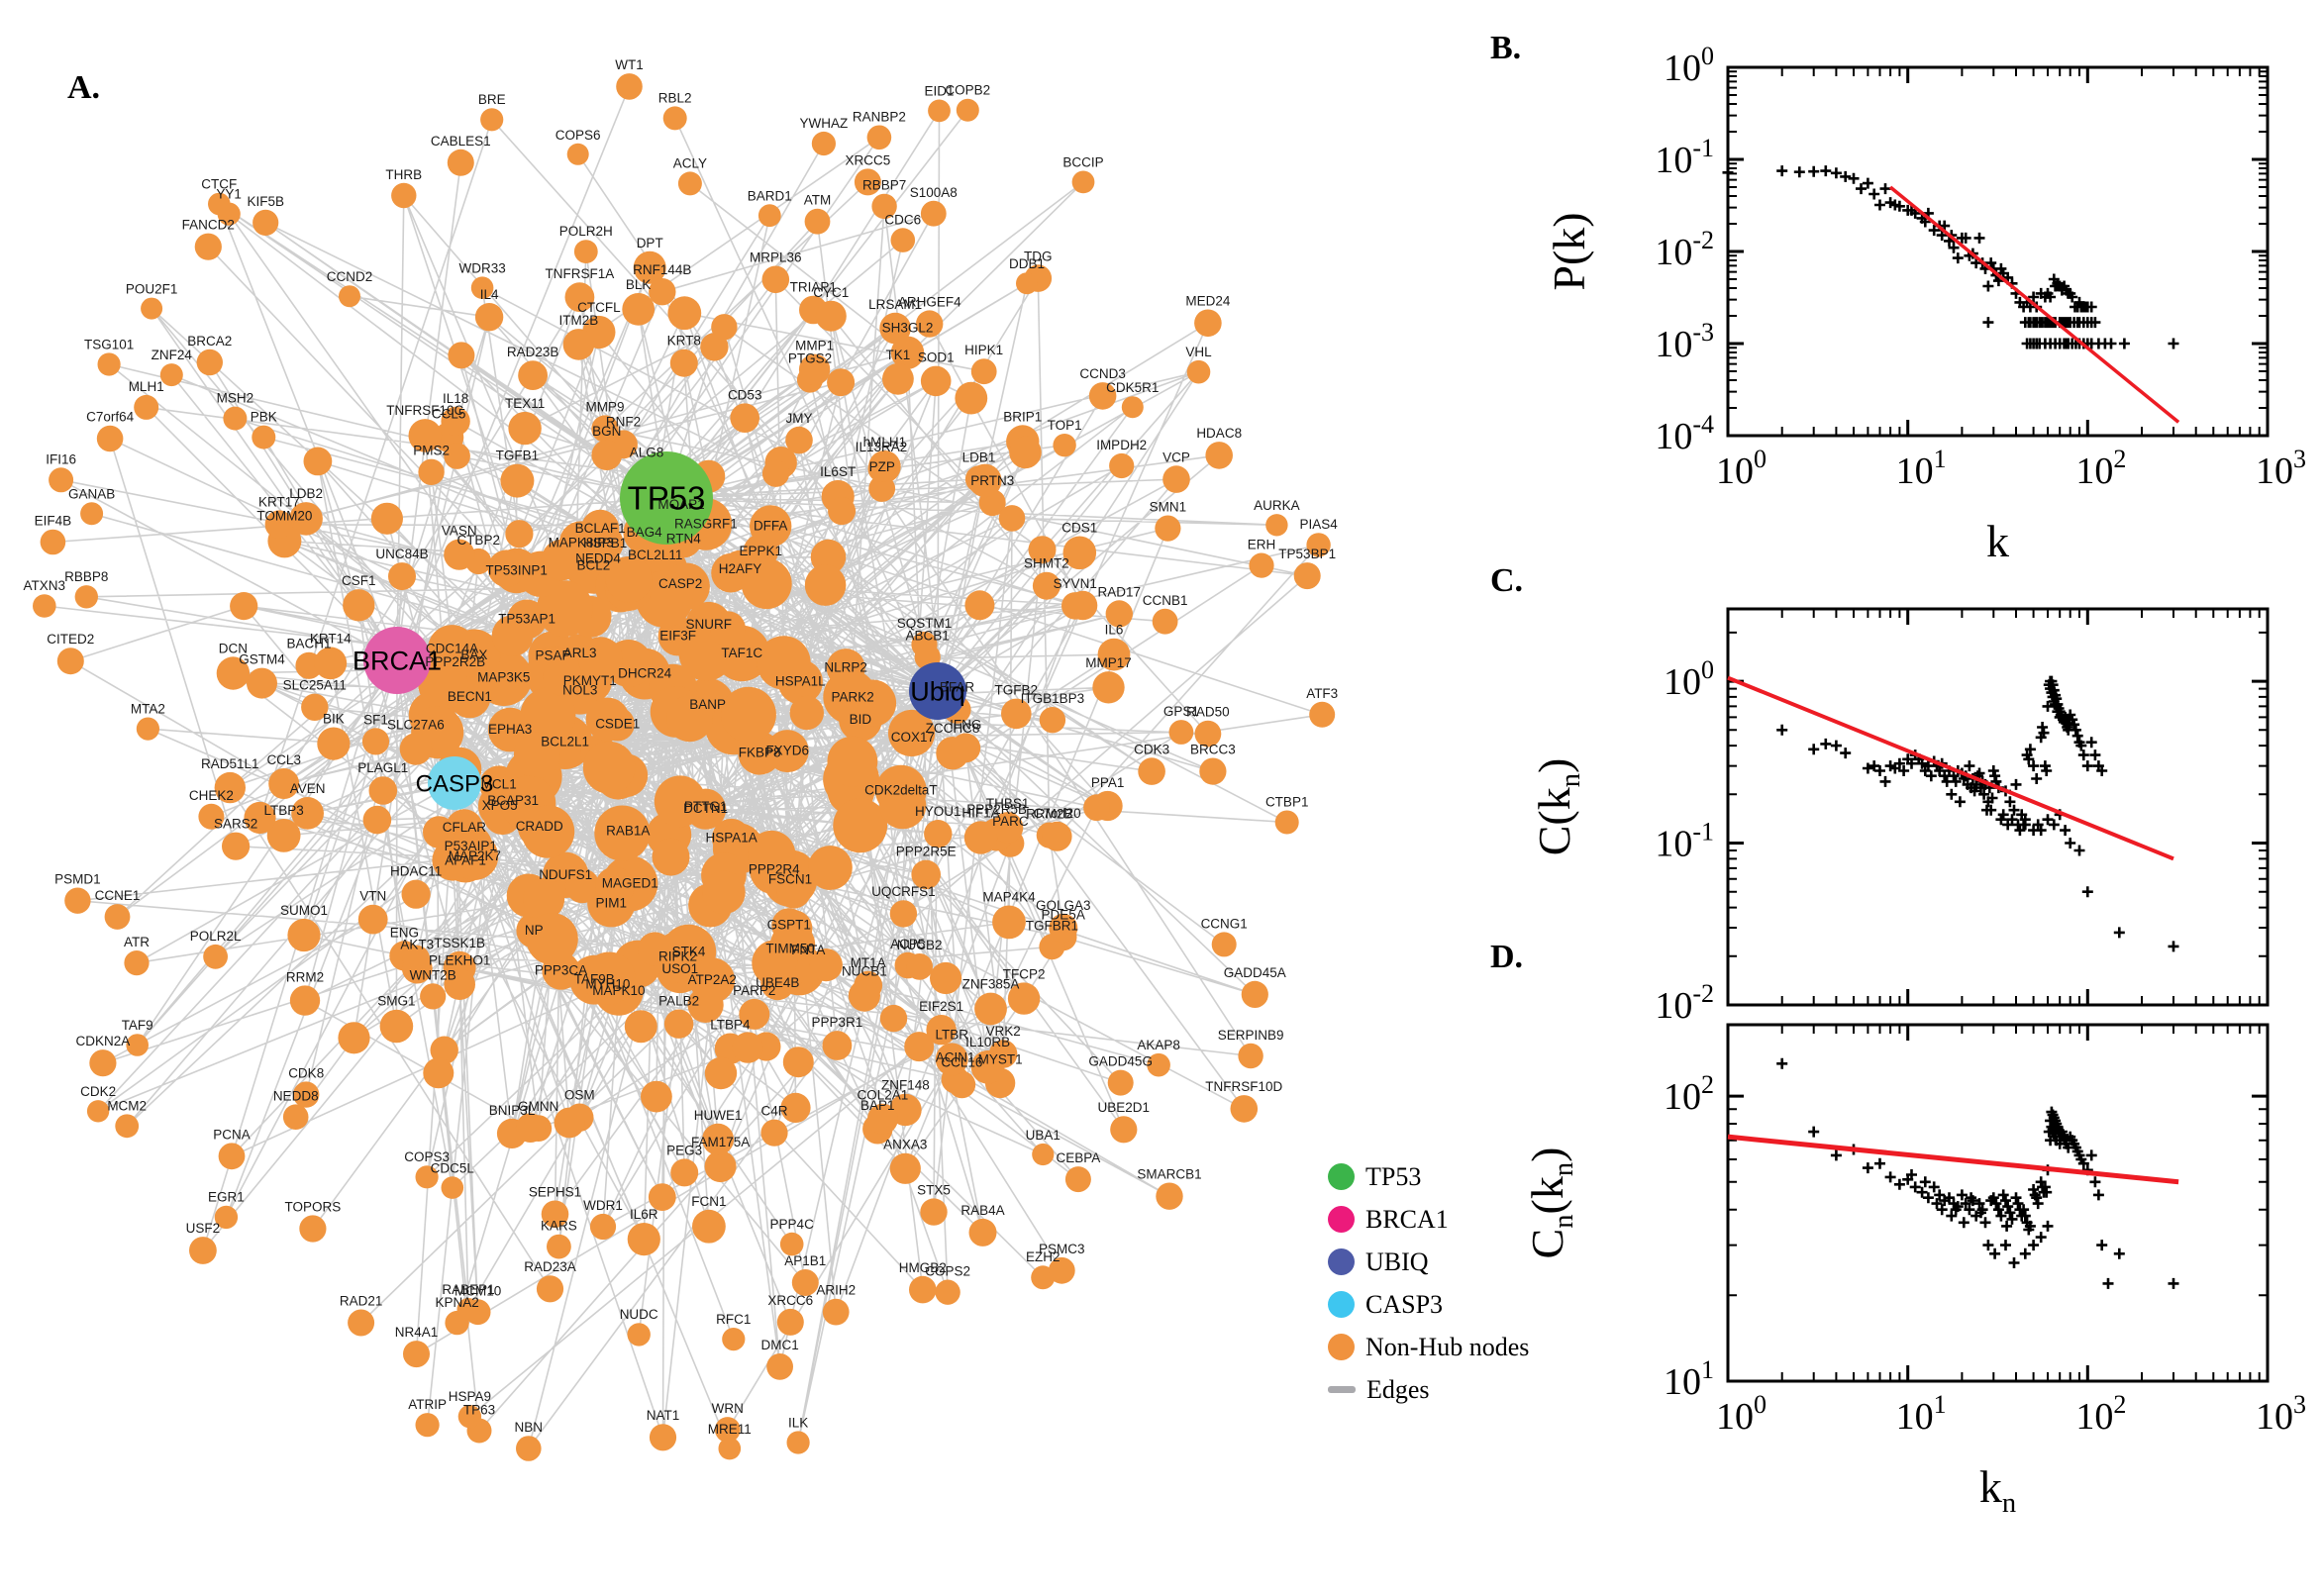 This screenshot has height=1596, width=2323. Describe the element at coordinates (304, 910) in the screenshot. I see `gene-label: SUMO1` at that location.